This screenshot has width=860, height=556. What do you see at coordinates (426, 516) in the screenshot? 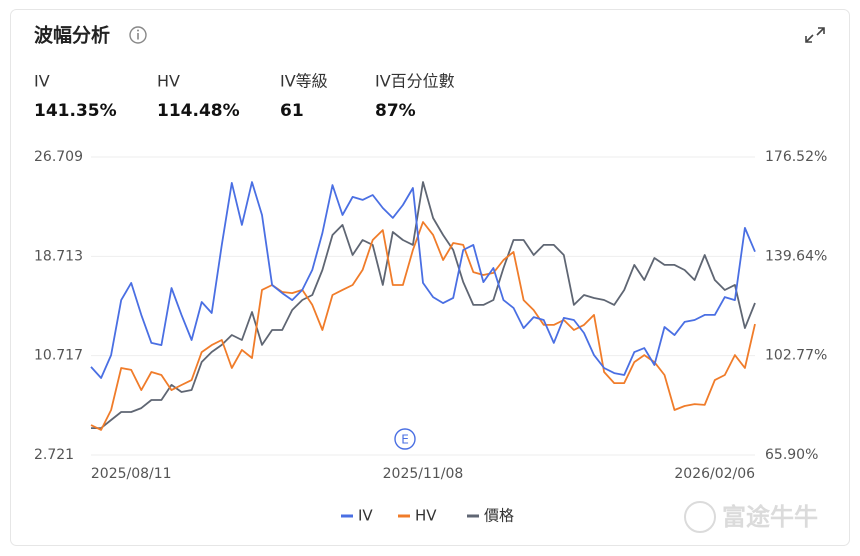
I see `legend-label: HV` at bounding box center [426, 516].